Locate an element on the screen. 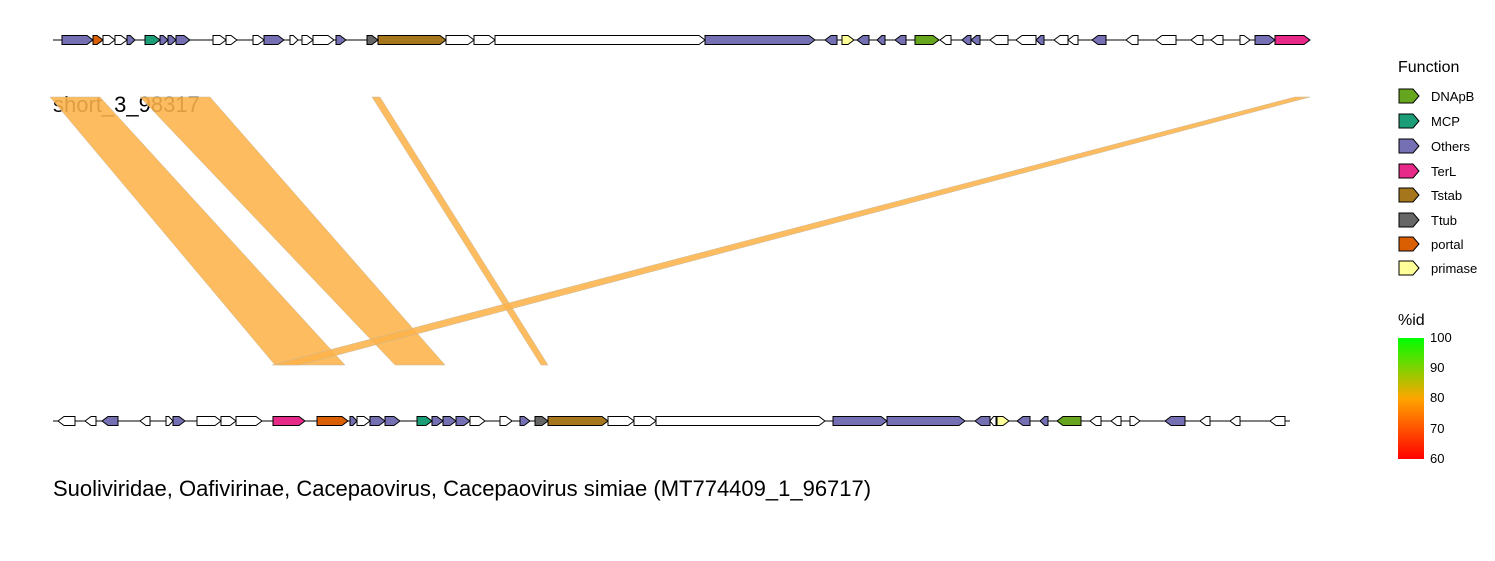  legend-item-label: primase is located at coordinates (1454, 268).